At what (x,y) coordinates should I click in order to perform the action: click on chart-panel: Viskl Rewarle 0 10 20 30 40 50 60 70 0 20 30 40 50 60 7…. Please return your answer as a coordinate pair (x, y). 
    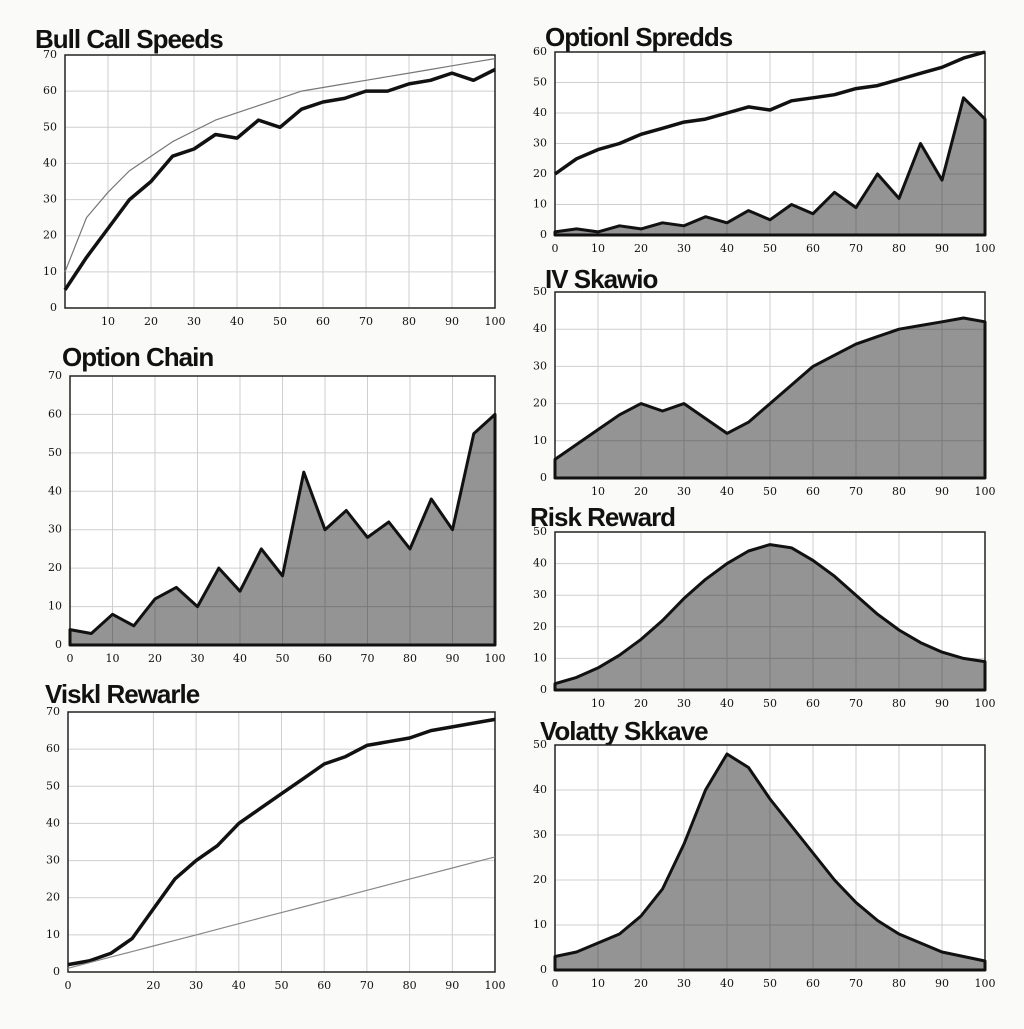
    Looking at the image, I should click on (275, 835).